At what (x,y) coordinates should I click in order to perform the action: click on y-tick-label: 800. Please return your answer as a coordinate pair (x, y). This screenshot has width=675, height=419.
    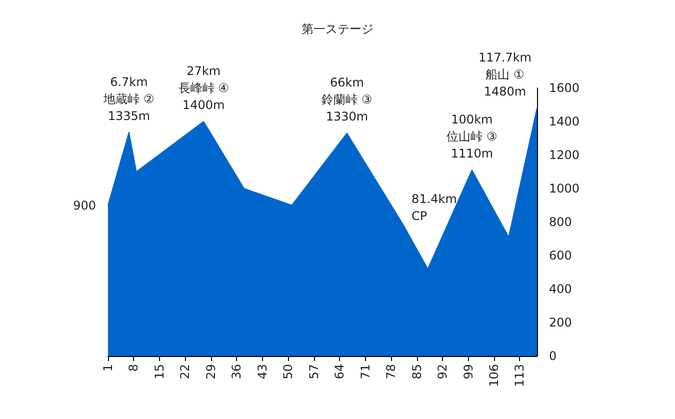
    Looking at the image, I should click on (560, 222).